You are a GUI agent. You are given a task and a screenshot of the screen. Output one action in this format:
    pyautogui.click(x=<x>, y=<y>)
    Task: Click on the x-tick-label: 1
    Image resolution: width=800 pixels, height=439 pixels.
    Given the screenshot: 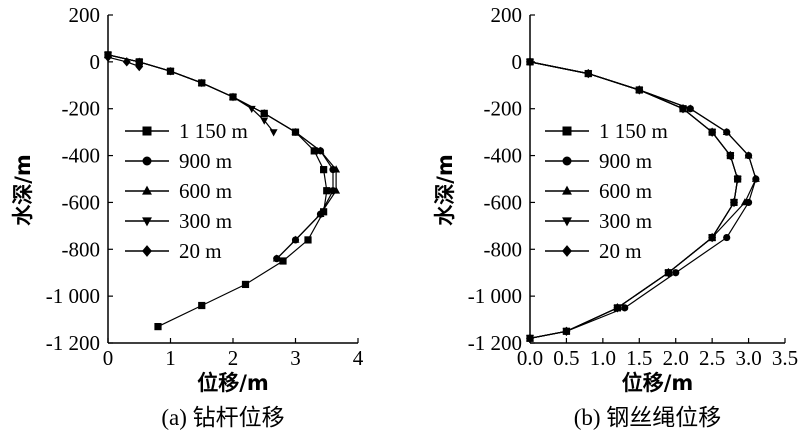 What is the action you would take?
    pyautogui.click(x=170, y=358)
    